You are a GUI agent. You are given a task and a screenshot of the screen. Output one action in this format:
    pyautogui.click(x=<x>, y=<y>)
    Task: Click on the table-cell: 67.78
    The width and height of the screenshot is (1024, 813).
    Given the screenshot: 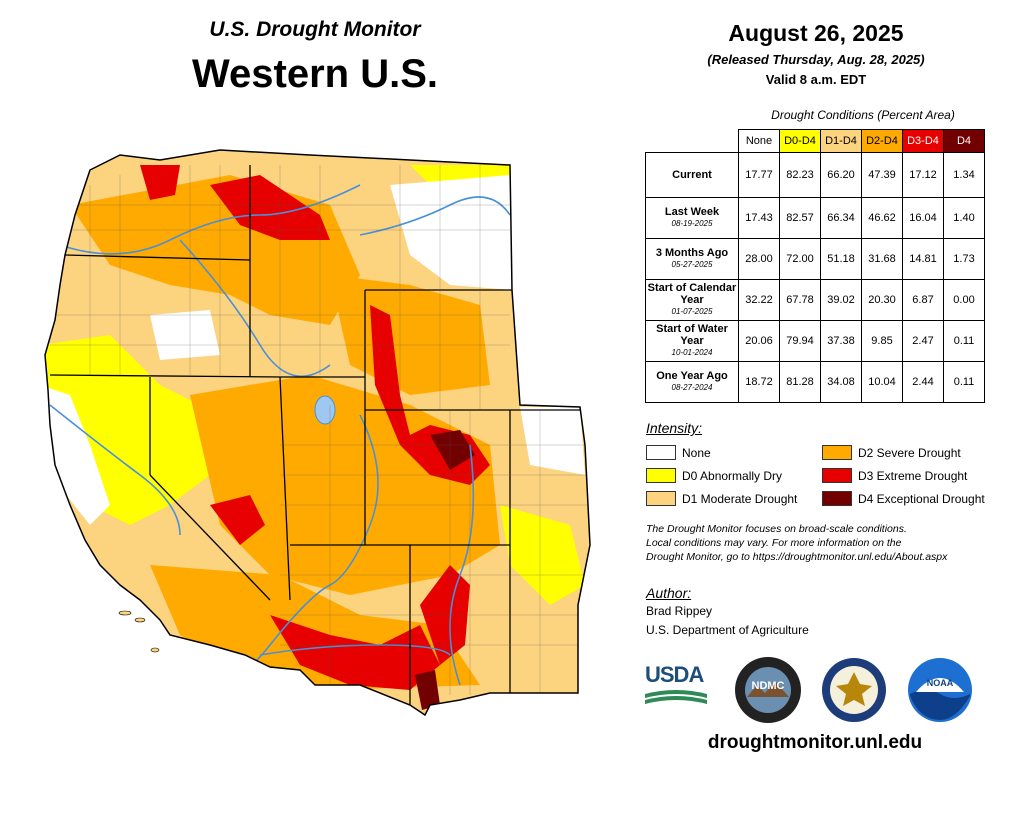 What is the action you would take?
    pyautogui.click(x=800, y=300)
    